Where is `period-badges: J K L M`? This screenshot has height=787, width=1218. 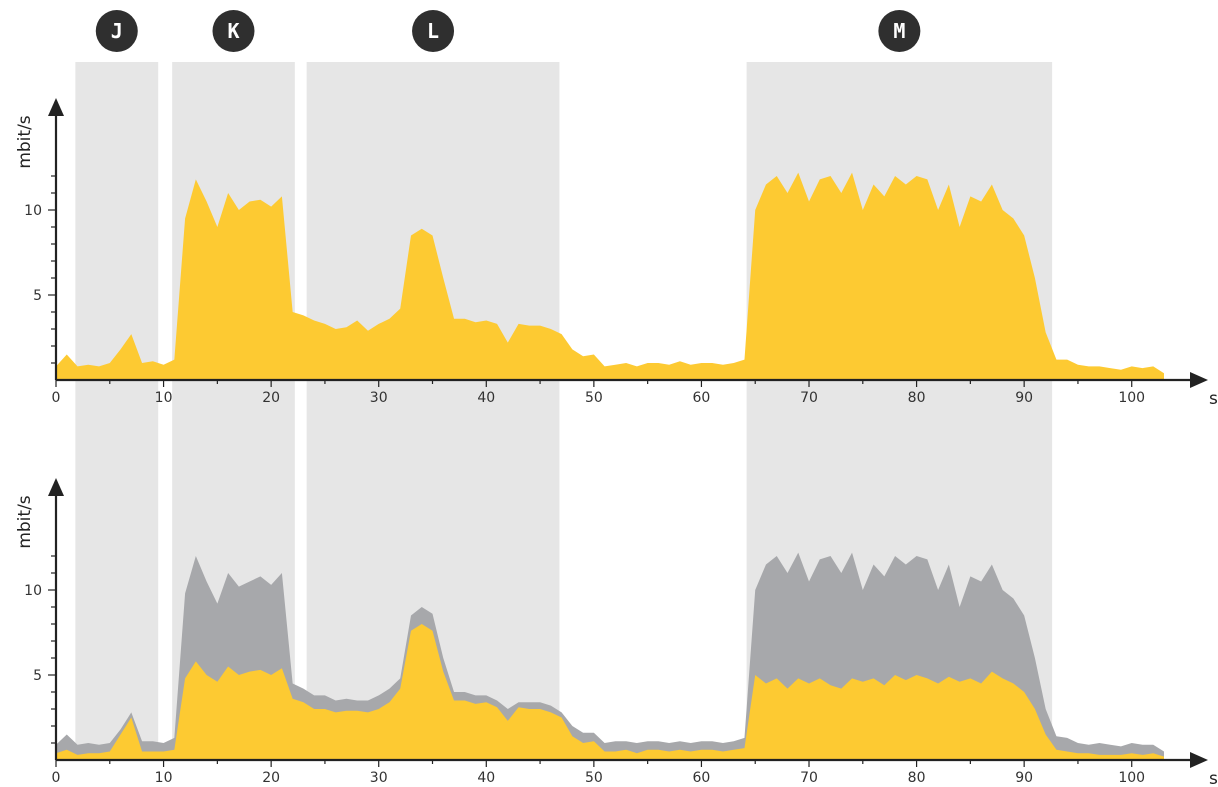
period-badges: J K L M is located at coordinates (508, 31).